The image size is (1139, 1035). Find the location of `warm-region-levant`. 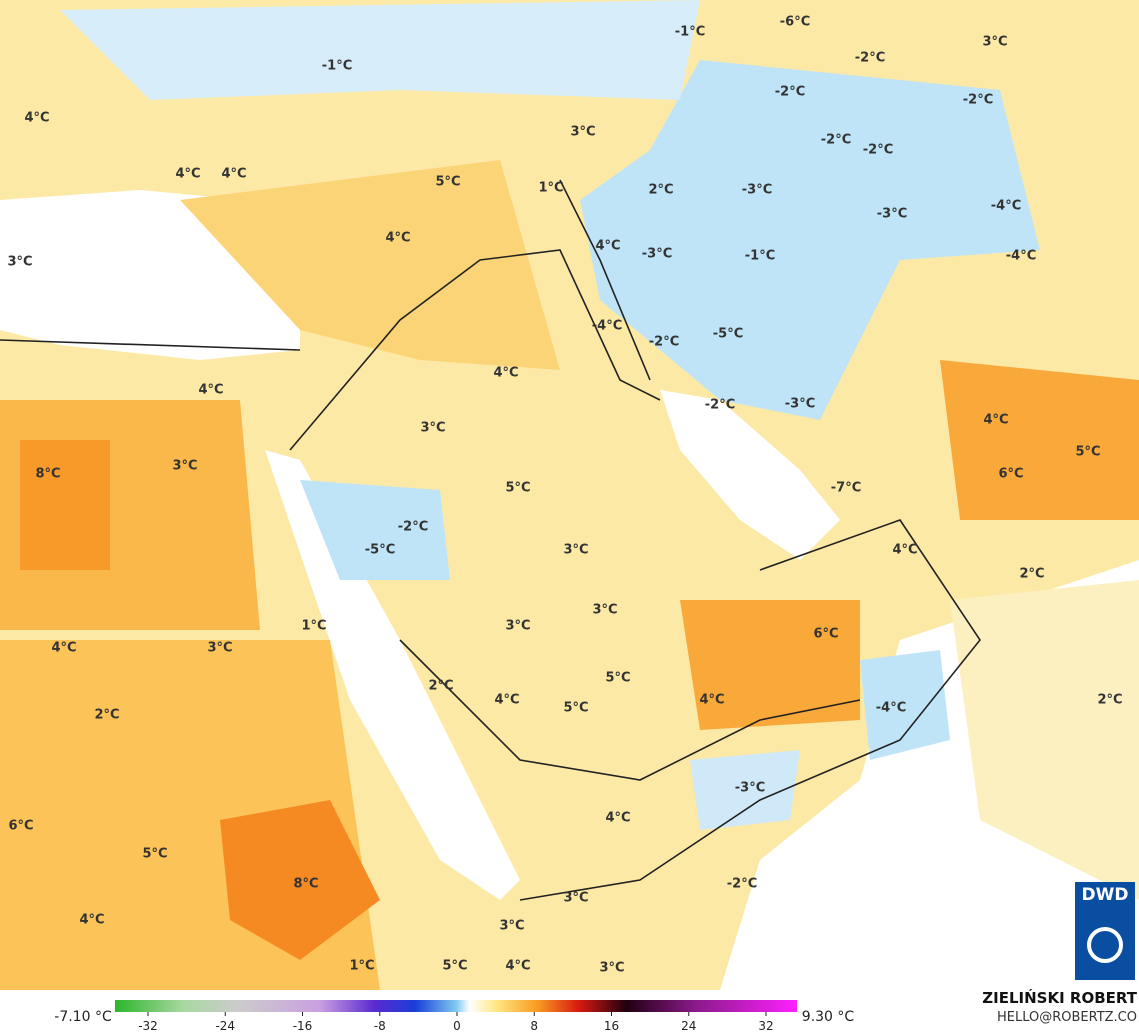

warm-region-levant is located at coordinates (370, 265).